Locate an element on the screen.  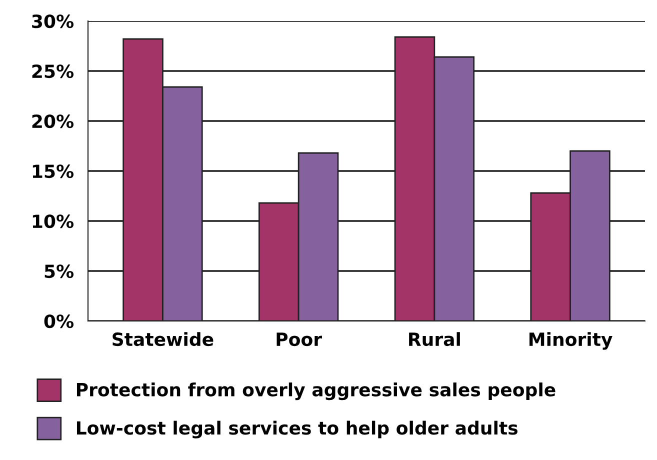
y-tick-label: 0% is located at coordinates (59, 321).